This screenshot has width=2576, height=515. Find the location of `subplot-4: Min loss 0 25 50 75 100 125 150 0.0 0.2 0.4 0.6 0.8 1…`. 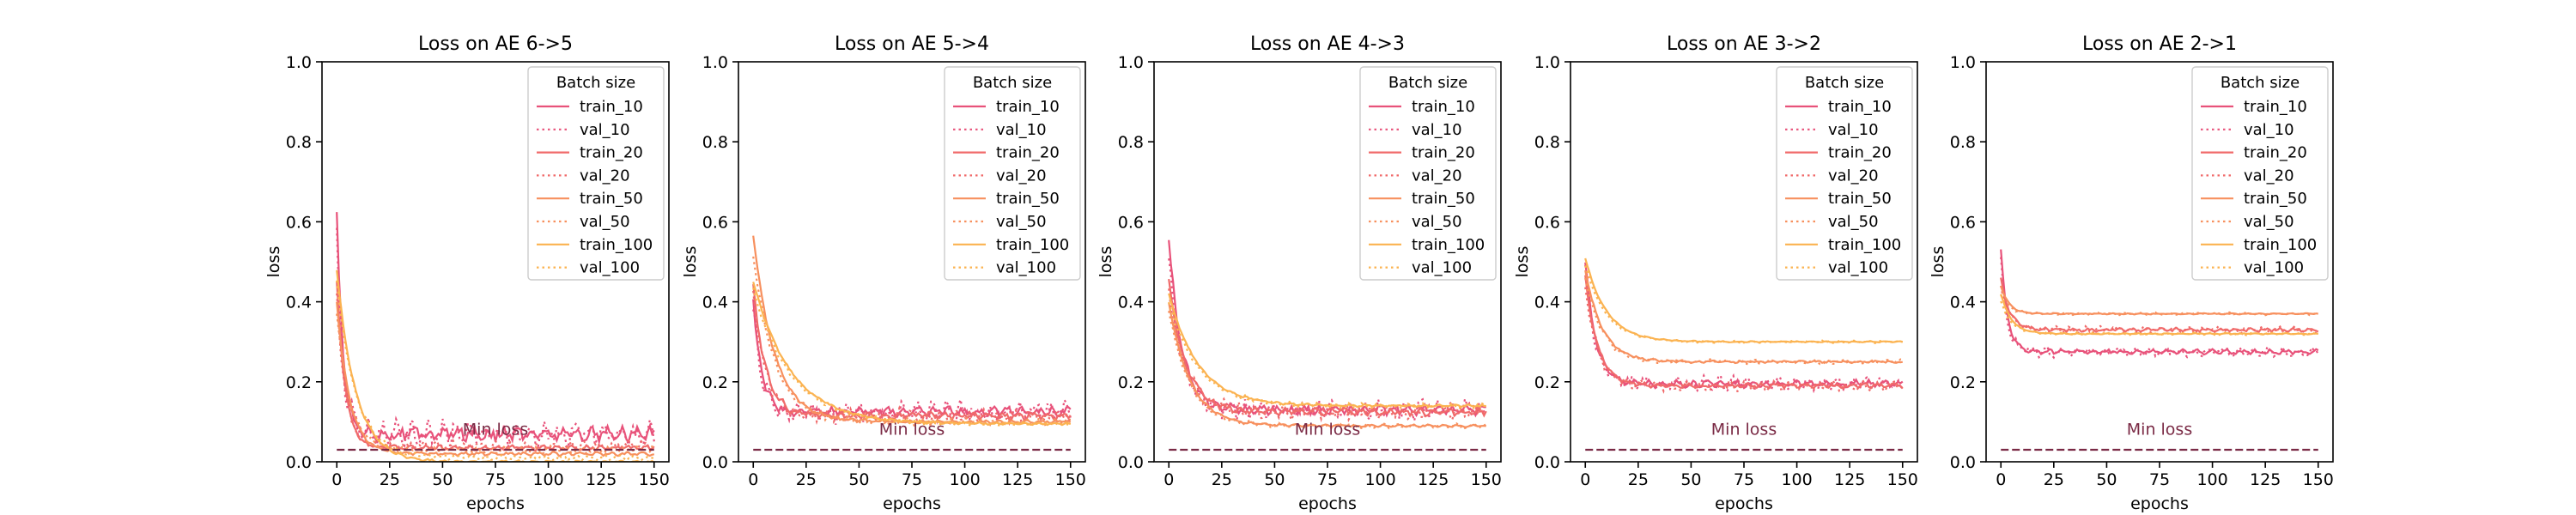

subplot-4: Min loss 0 25 50 75 100 125 150 0.0 0.2 0.4 0.6 0.8 1… is located at coordinates (1715, 273).